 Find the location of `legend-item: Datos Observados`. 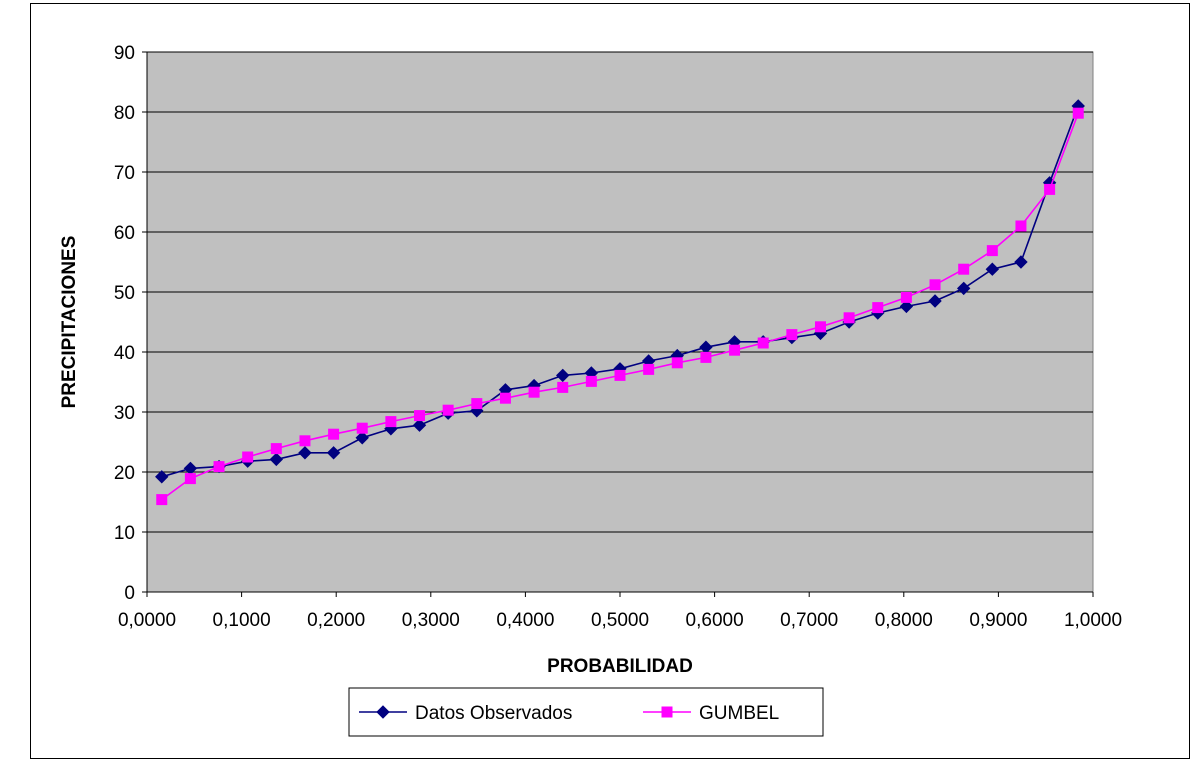

legend-item: Datos Observados is located at coordinates (465, 713).